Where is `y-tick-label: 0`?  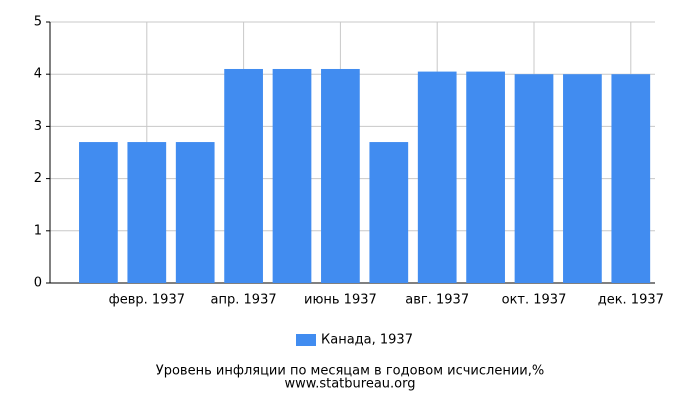
y-tick-label: 0 is located at coordinates (38, 283).